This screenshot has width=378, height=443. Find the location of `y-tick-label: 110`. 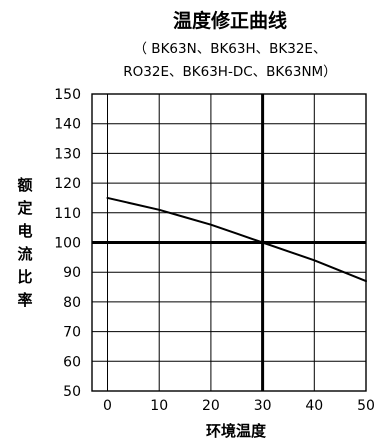

y-tick-label: 110 is located at coordinates (67, 214).